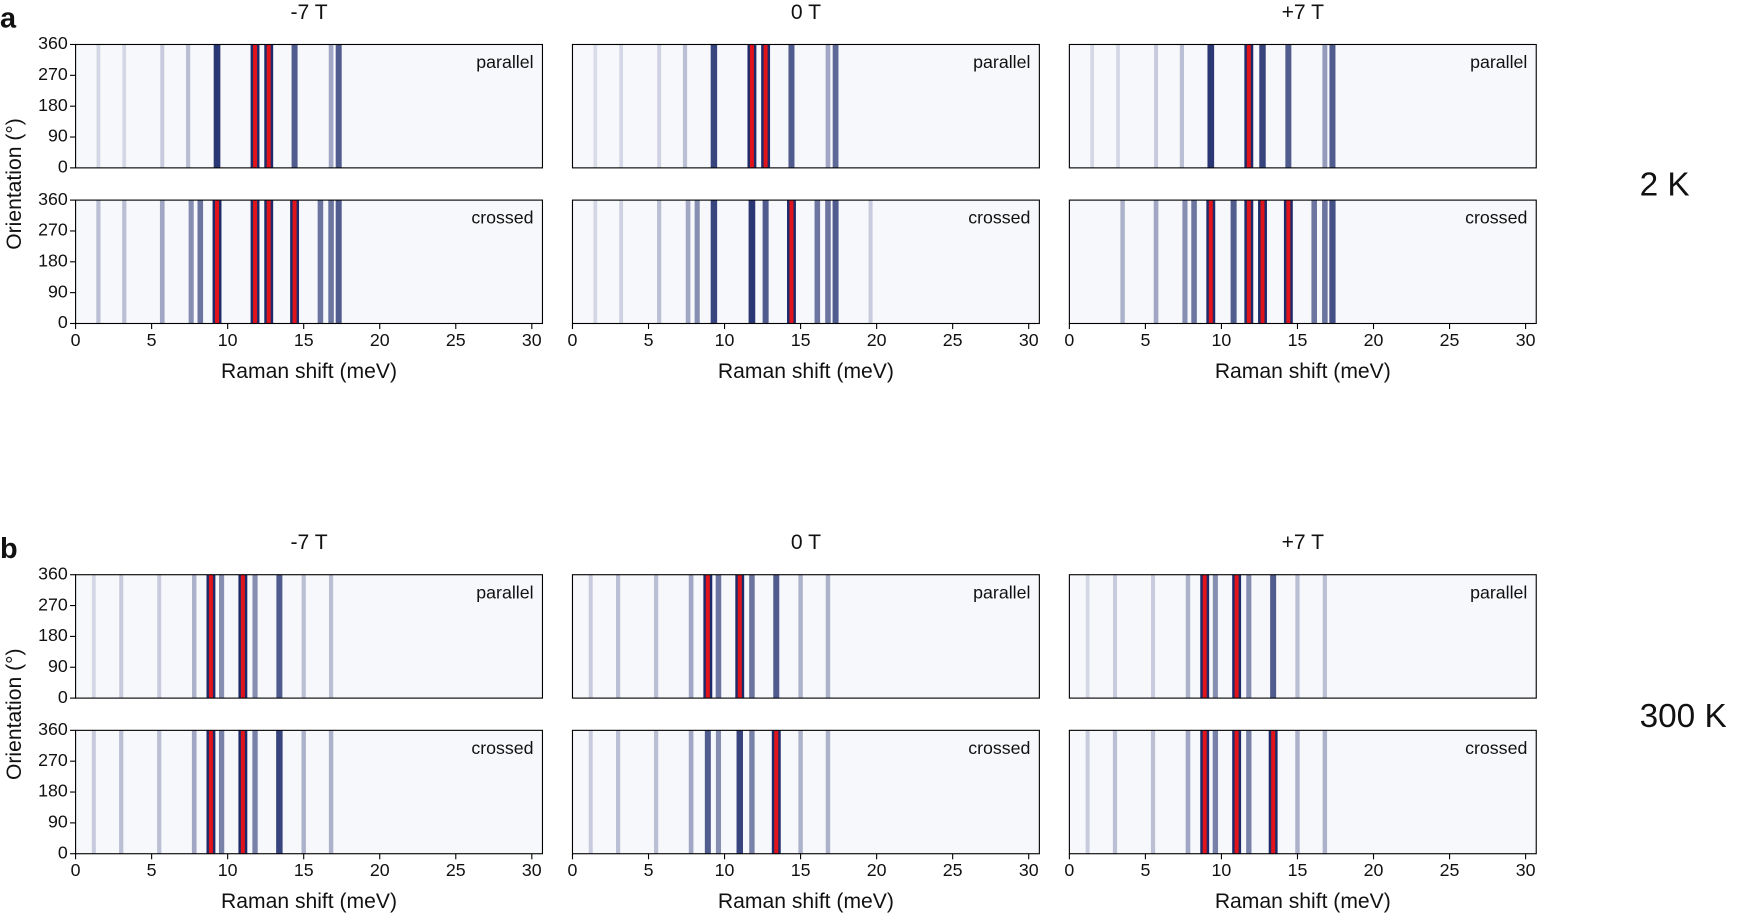  I want to click on y-tick-label: 360, so click(53, 729).